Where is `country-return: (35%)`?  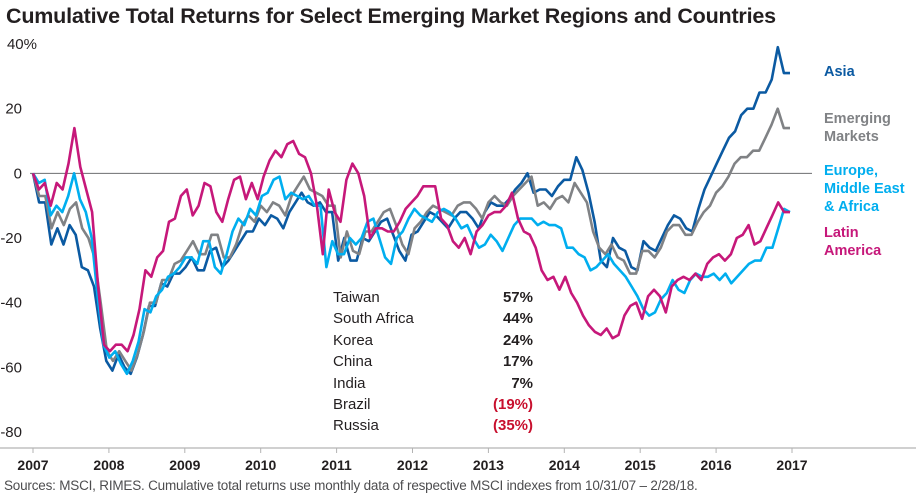
country-return: (35%) is located at coordinates (512, 426).